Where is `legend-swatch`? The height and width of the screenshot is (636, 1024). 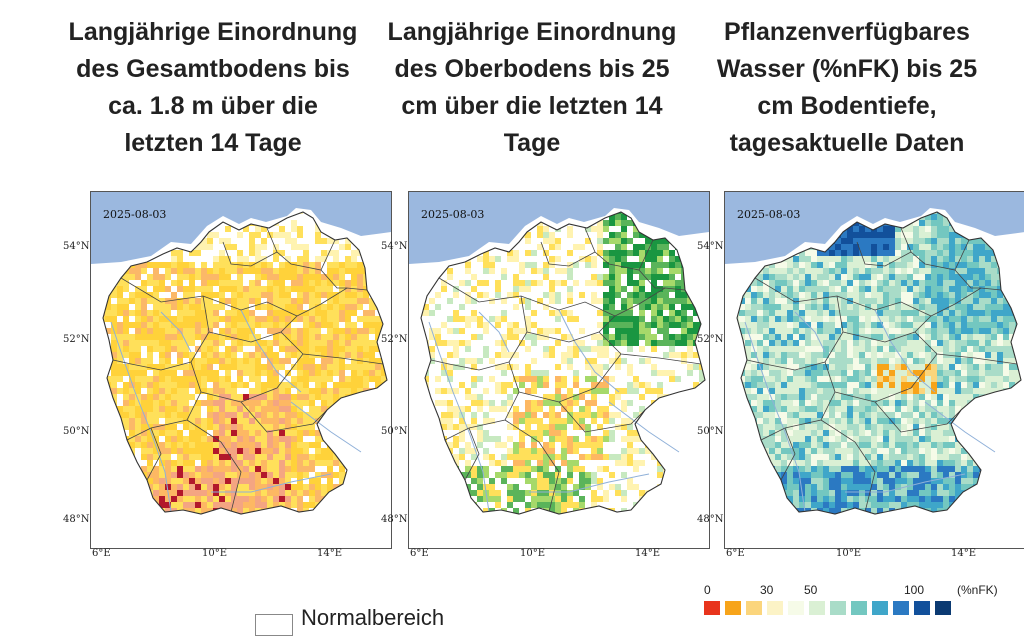
legend-swatch is located at coordinates (274, 625).